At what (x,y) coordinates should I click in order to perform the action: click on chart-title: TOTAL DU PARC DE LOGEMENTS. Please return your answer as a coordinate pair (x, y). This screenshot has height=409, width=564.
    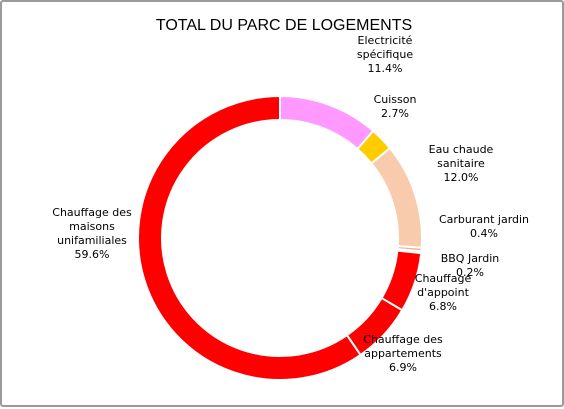
    Looking at the image, I should click on (284, 25).